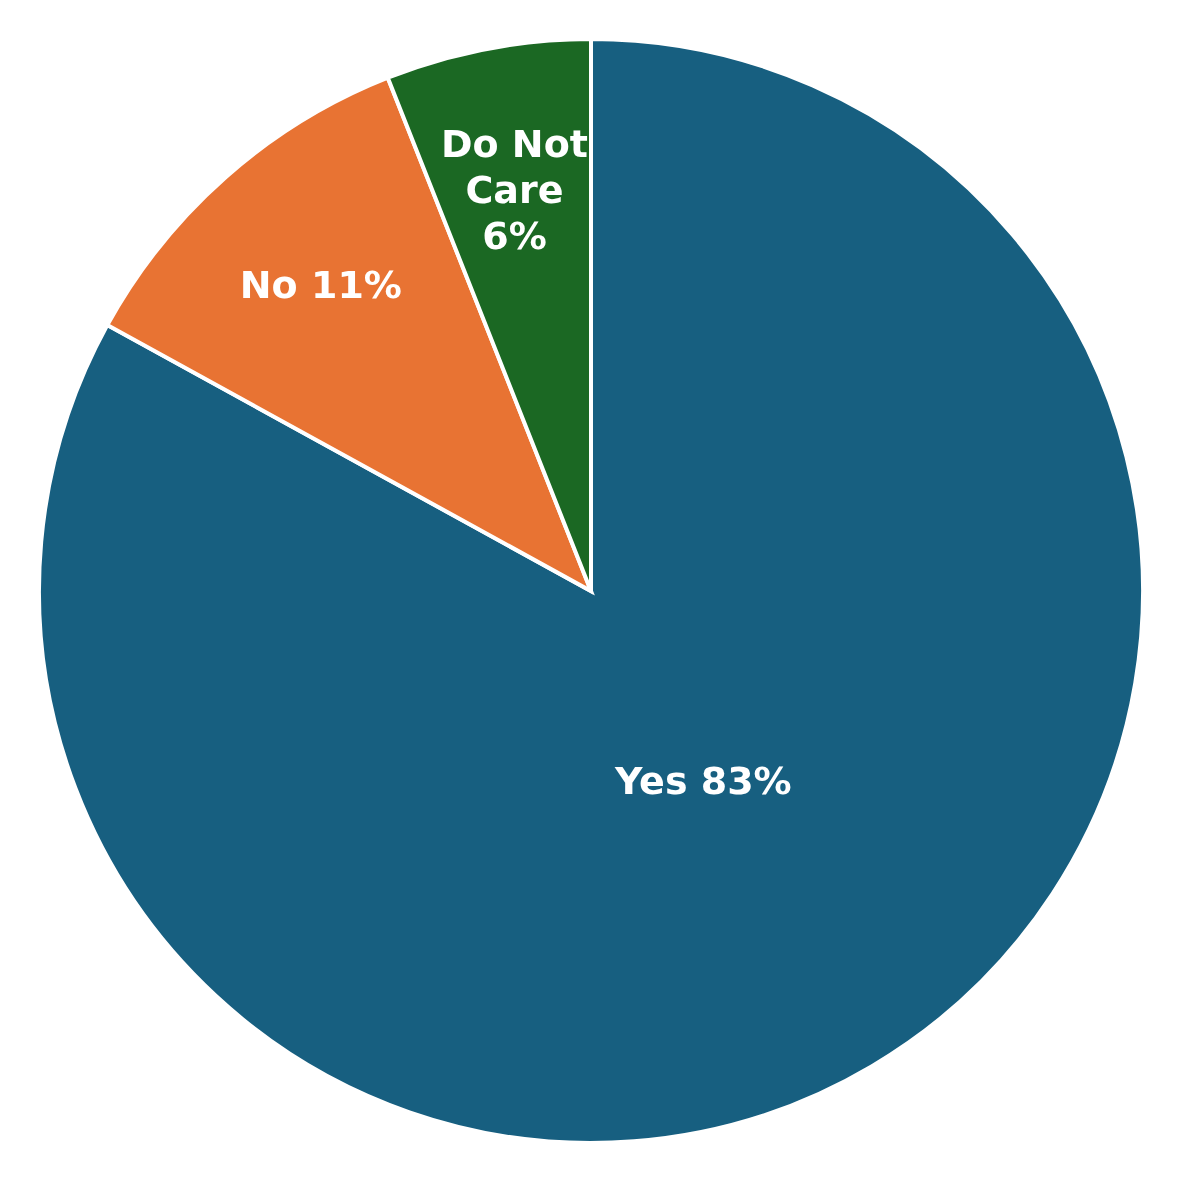 The height and width of the screenshot is (1192, 1200). Describe the element at coordinates (514, 235) in the screenshot. I see `data-label: 6%` at that location.